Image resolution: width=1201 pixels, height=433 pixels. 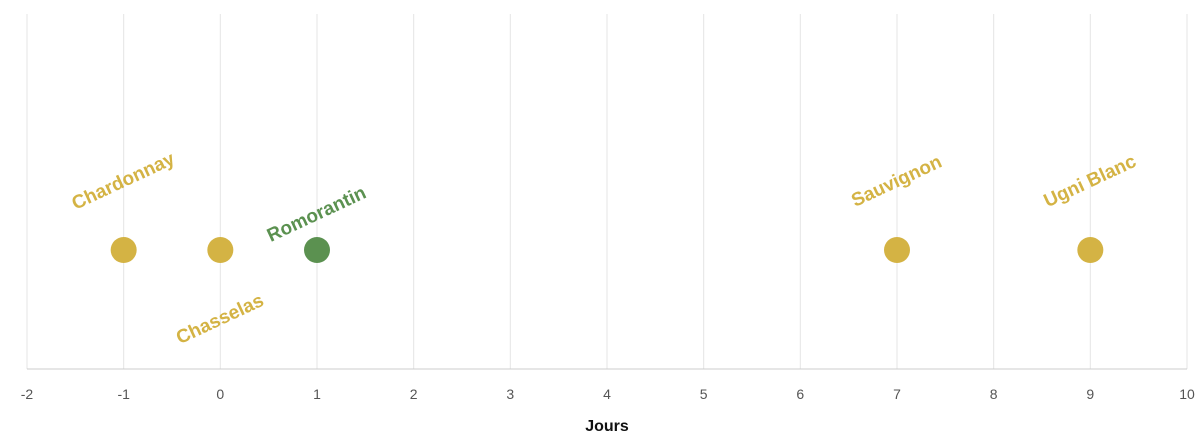 What do you see at coordinates (704, 394) in the screenshot?
I see `x-tick-label: 5` at bounding box center [704, 394].